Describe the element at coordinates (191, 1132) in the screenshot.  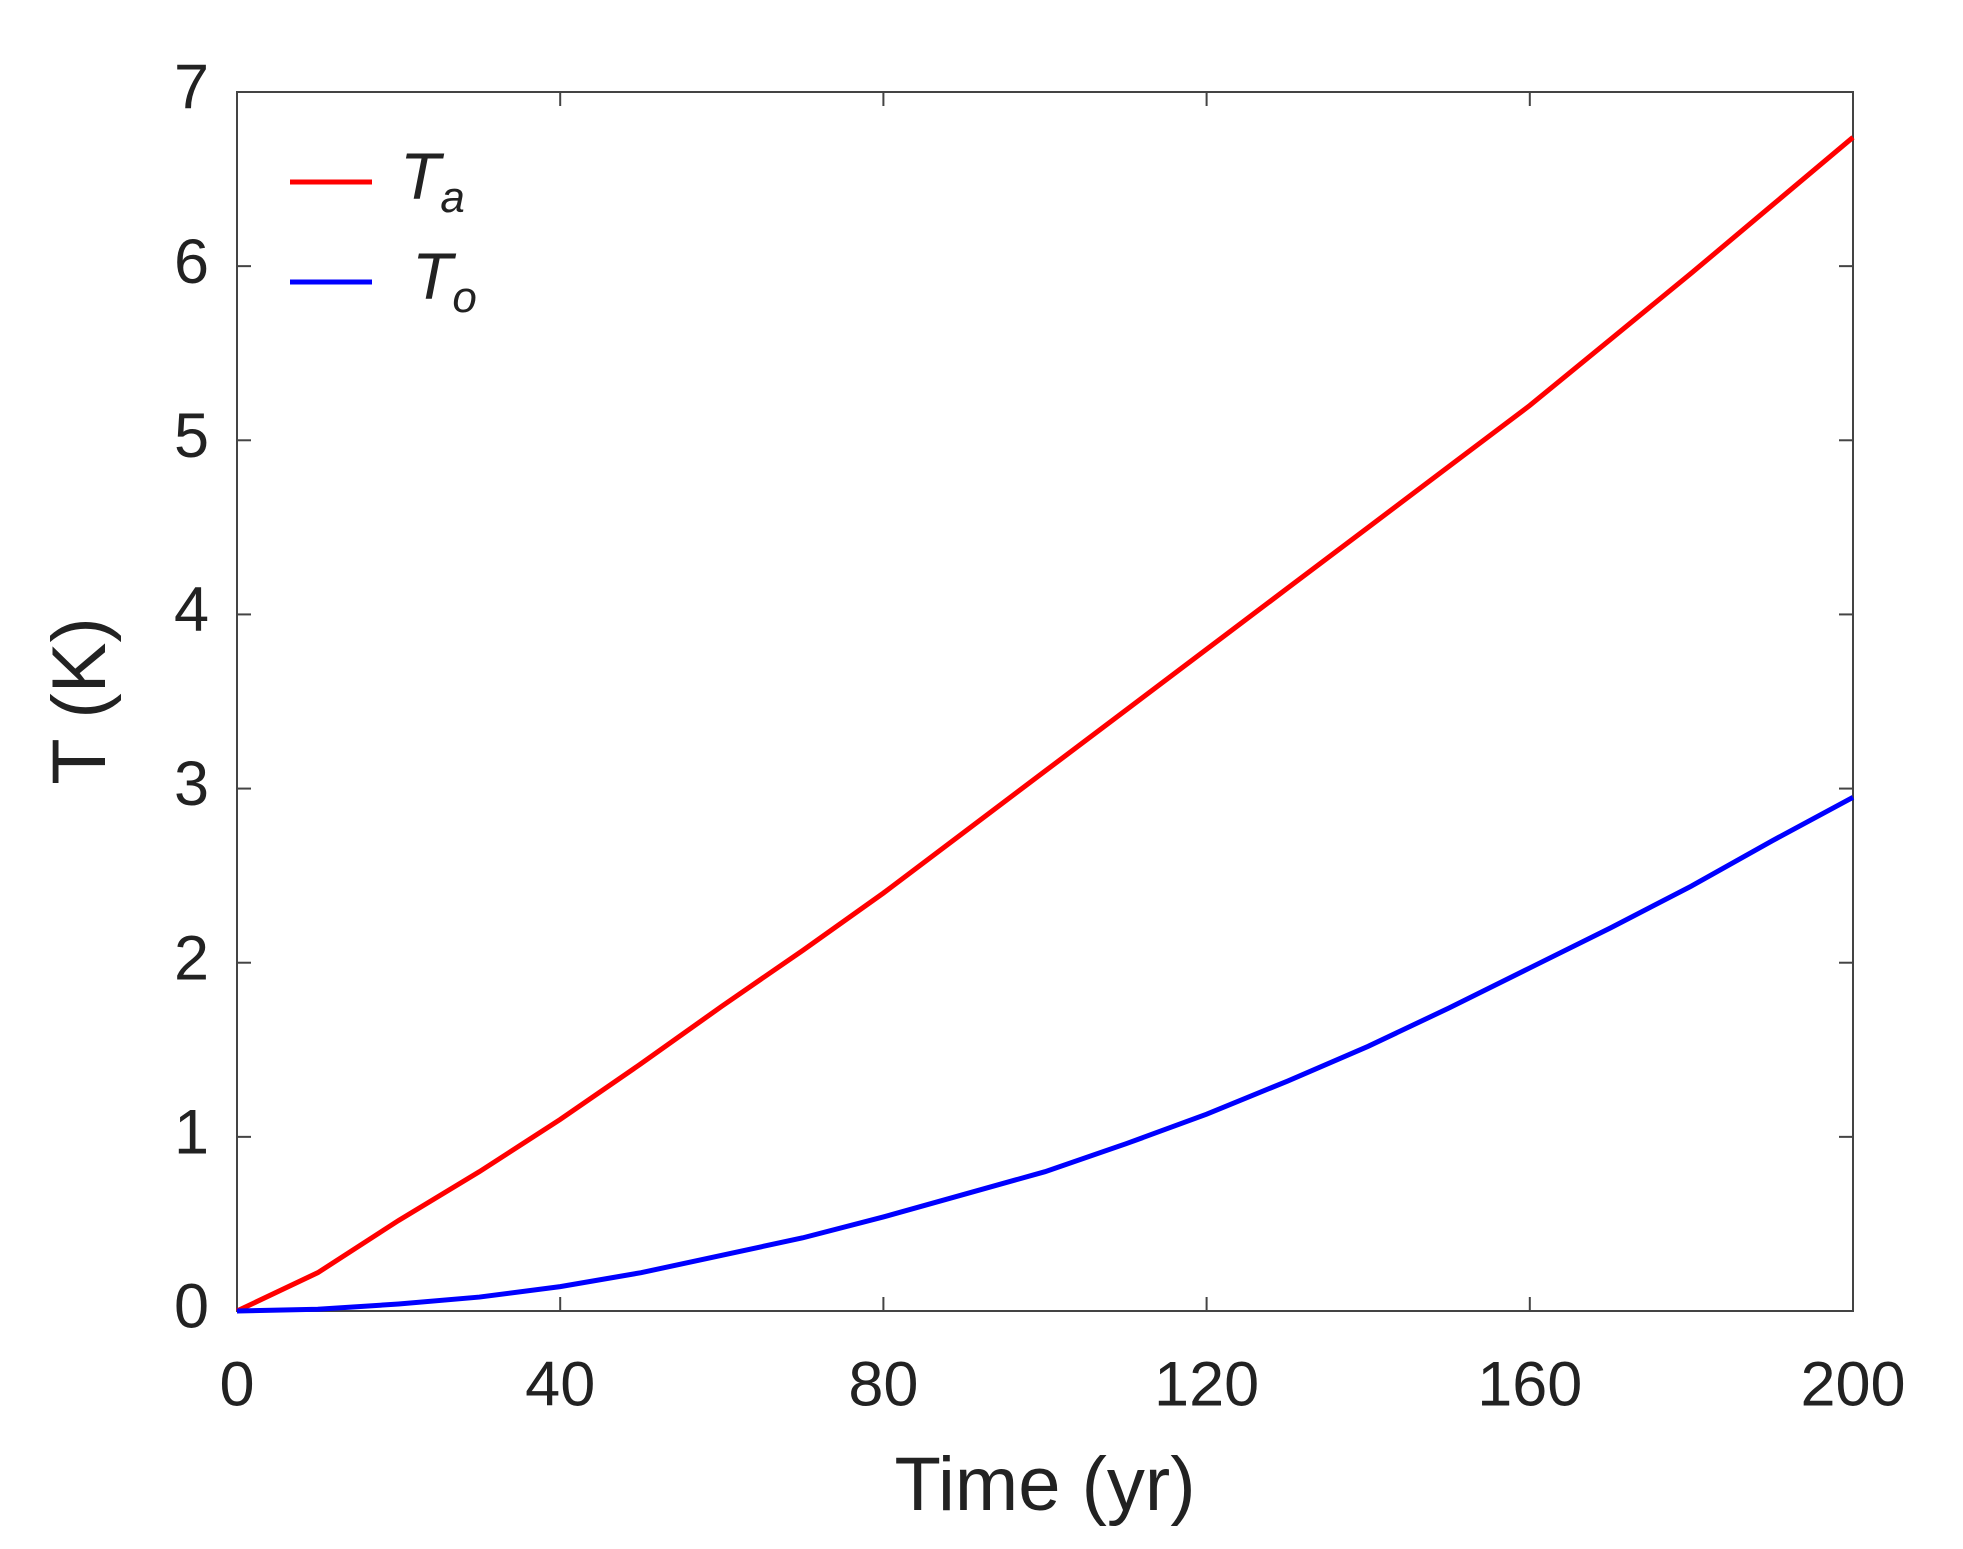
I see `y-tick-label: 1` at that location.